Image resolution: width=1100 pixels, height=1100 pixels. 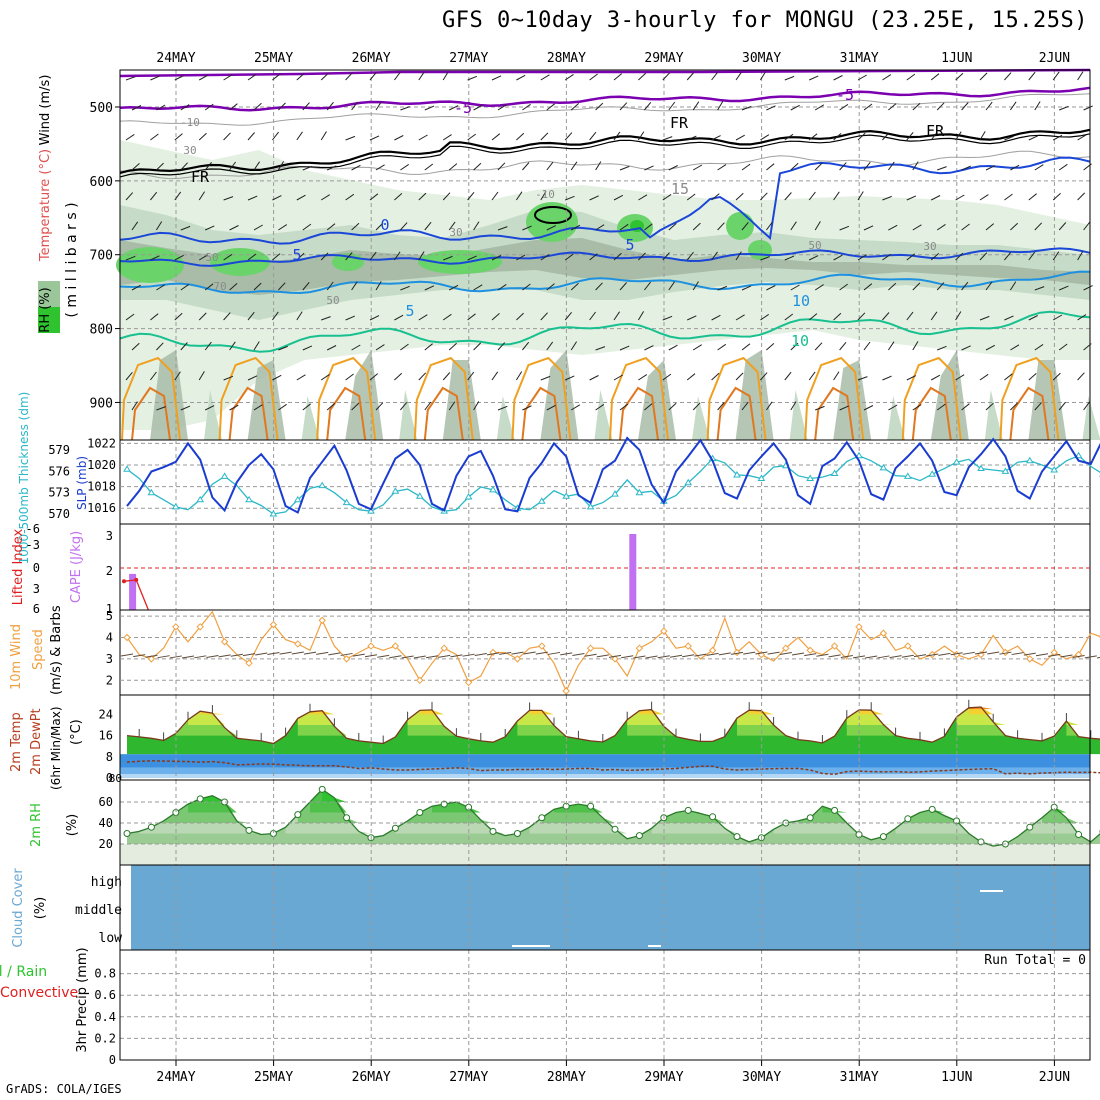 What do you see at coordinates (109, 536) in the screenshot?
I see `cape-tick-label: 3` at bounding box center [109, 536].